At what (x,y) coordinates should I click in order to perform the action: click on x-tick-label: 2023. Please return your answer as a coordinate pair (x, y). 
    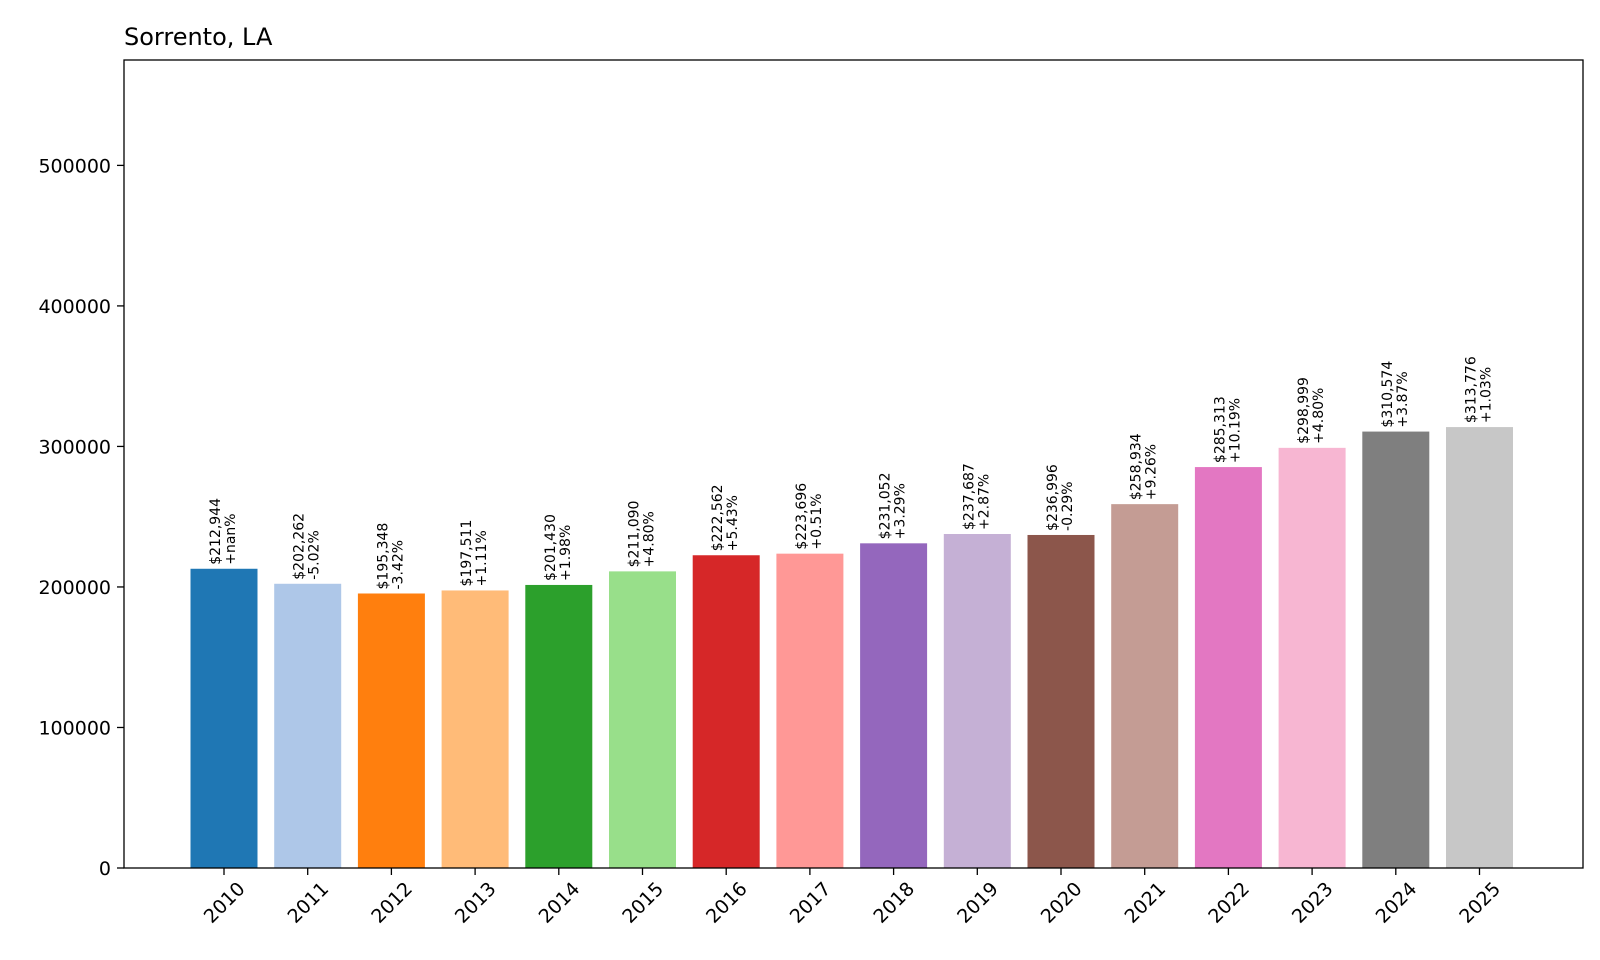
    Looking at the image, I should click on (1313, 903).